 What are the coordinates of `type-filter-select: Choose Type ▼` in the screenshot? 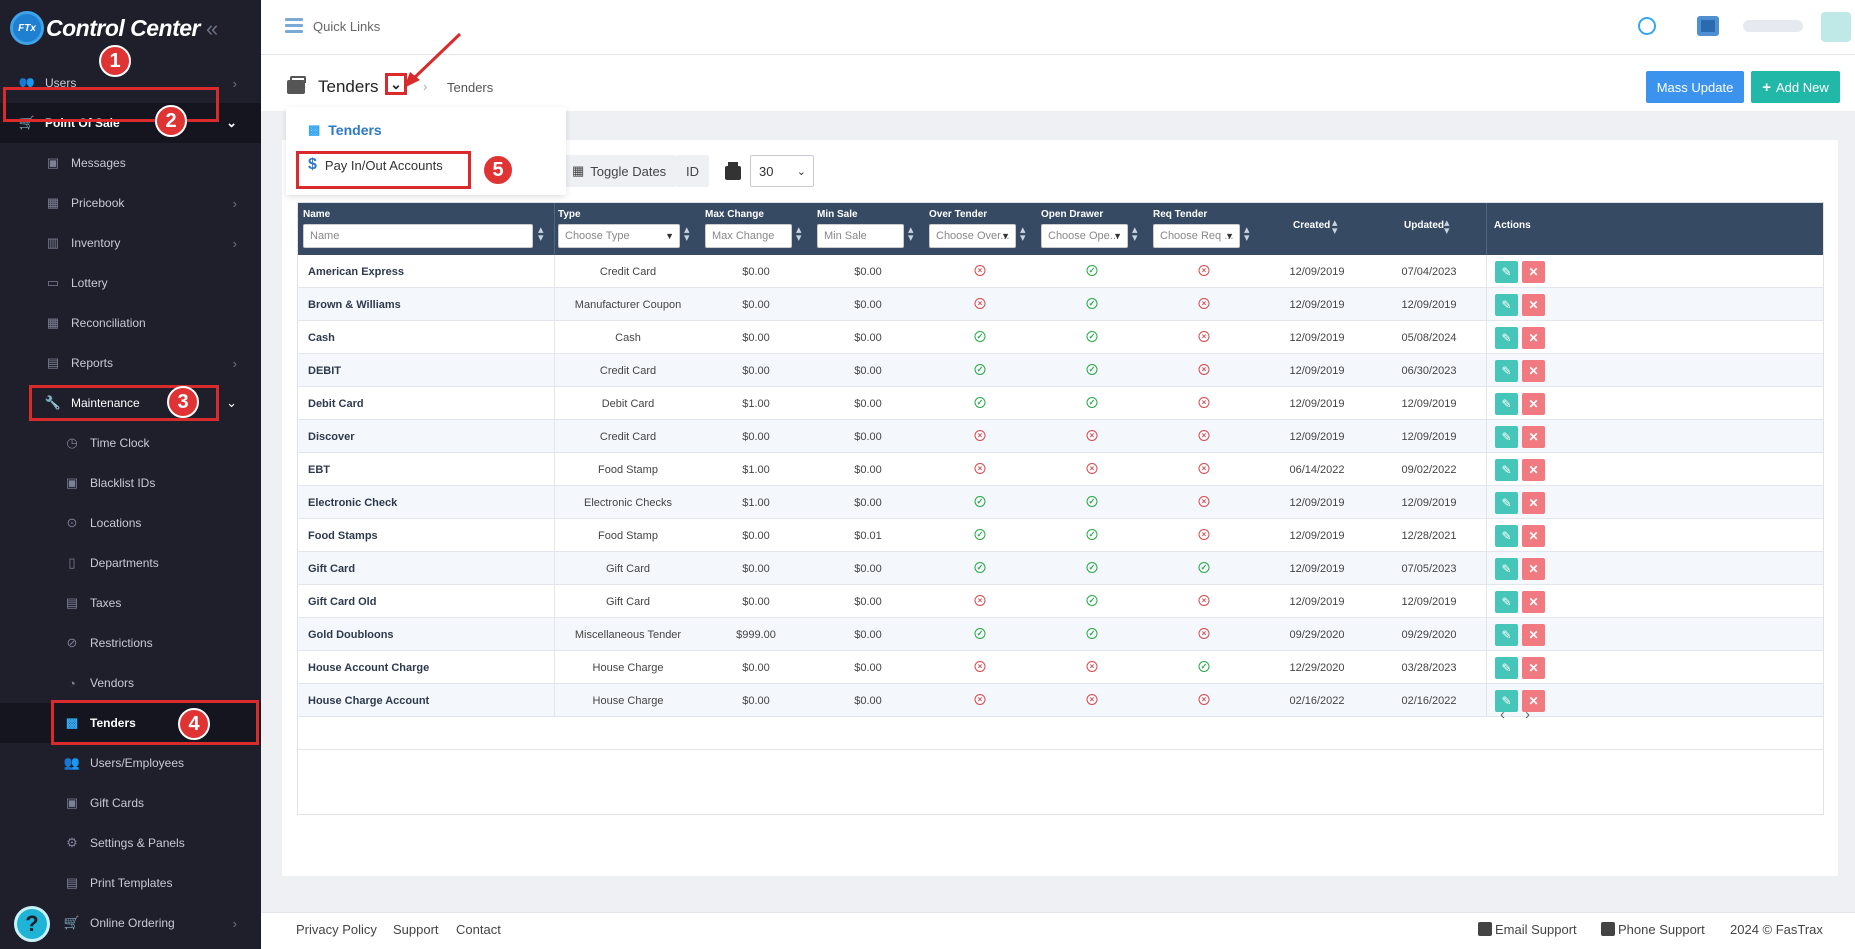 It's located at (619, 236).